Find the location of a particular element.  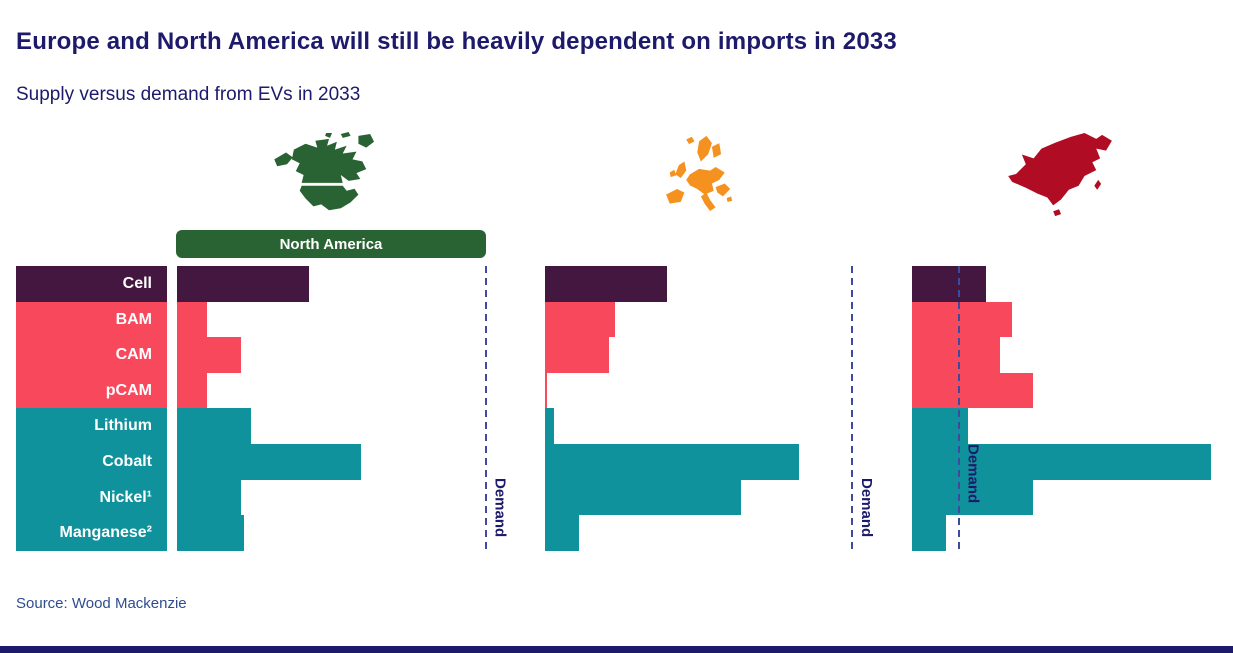

bar-china-cam is located at coordinates (955, 355).